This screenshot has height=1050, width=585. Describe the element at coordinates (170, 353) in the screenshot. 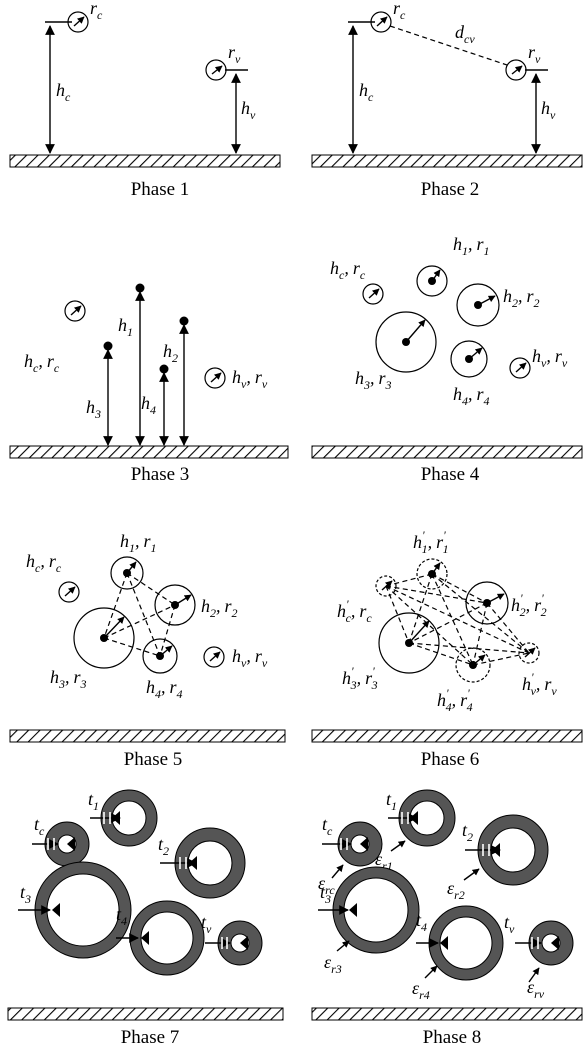

I see `label-h2: h2` at that location.